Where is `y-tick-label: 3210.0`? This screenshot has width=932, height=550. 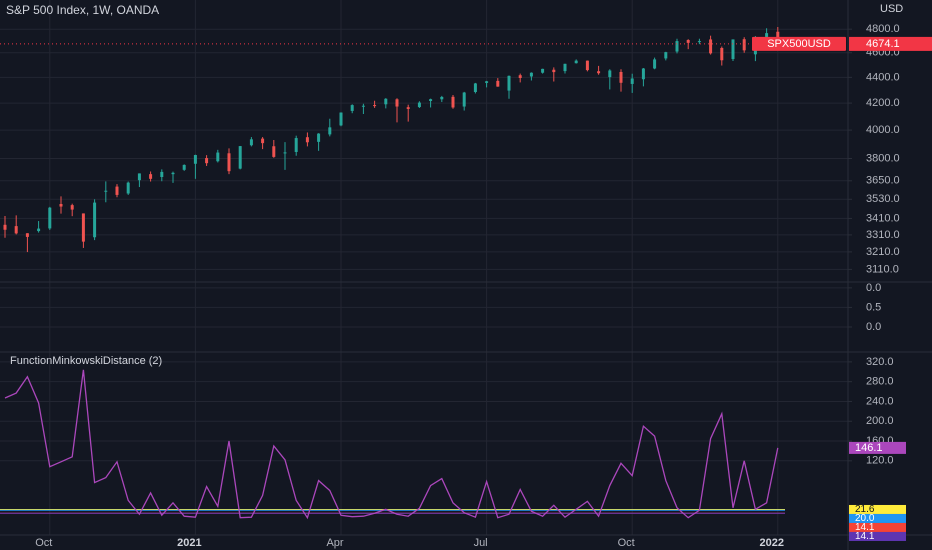 y-tick-label: 3210.0 is located at coordinates (883, 252).